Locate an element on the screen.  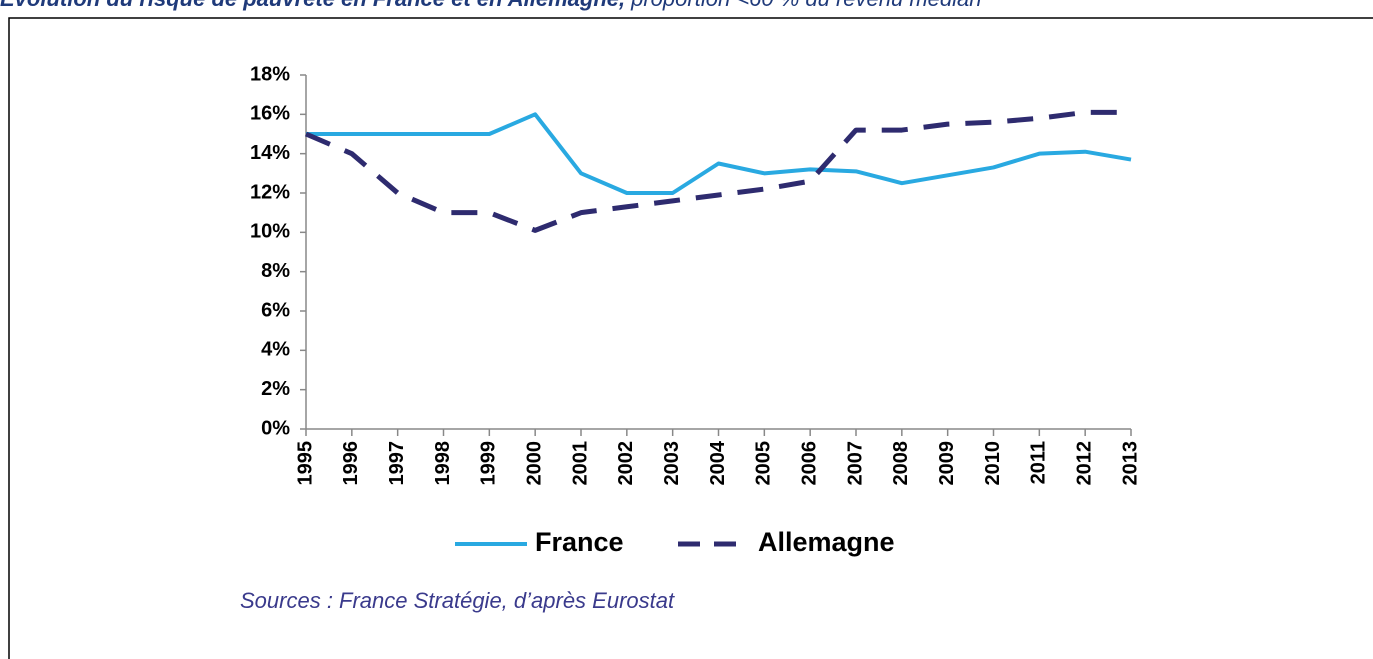
y-tick-label: 6% is located at coordinates (275, 310).